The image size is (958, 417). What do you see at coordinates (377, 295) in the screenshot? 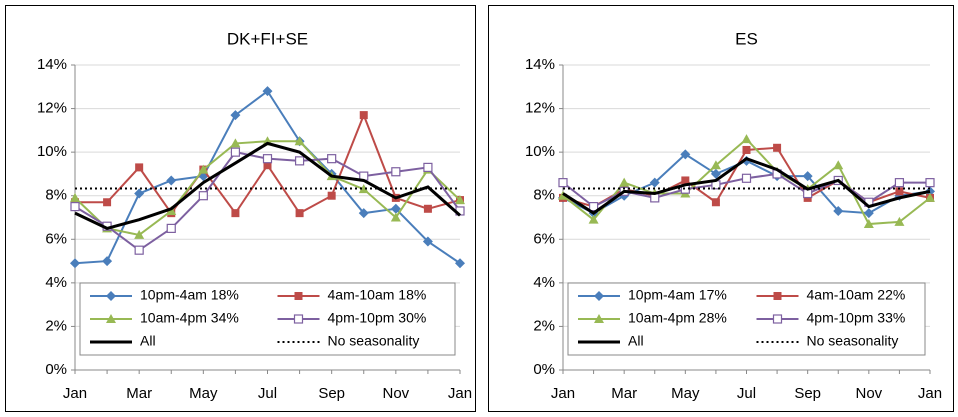
I see `legend-label: 4am-10am 18%` at bounding box center [377, 295].